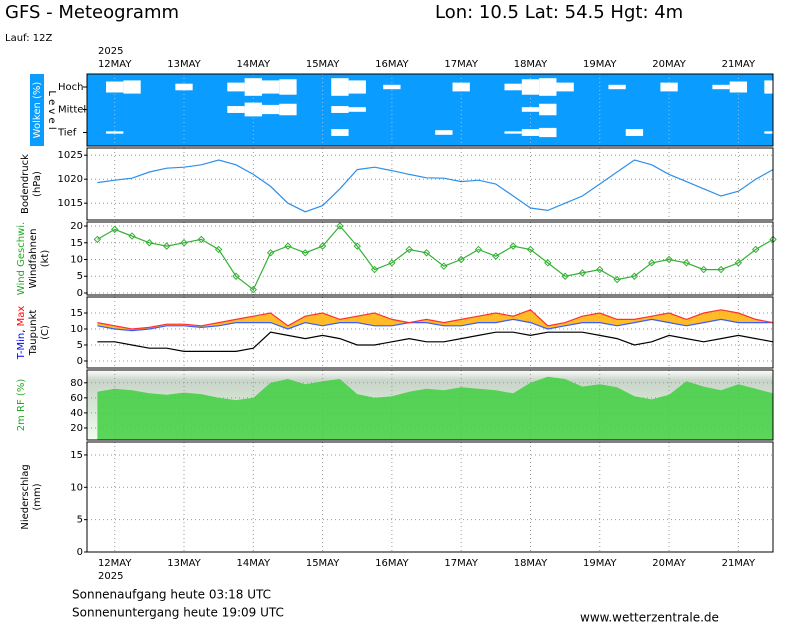 This screenshot has height=625, width=800. I want to click on y-axis-label-part: Wolken (%), so click(37, 110).